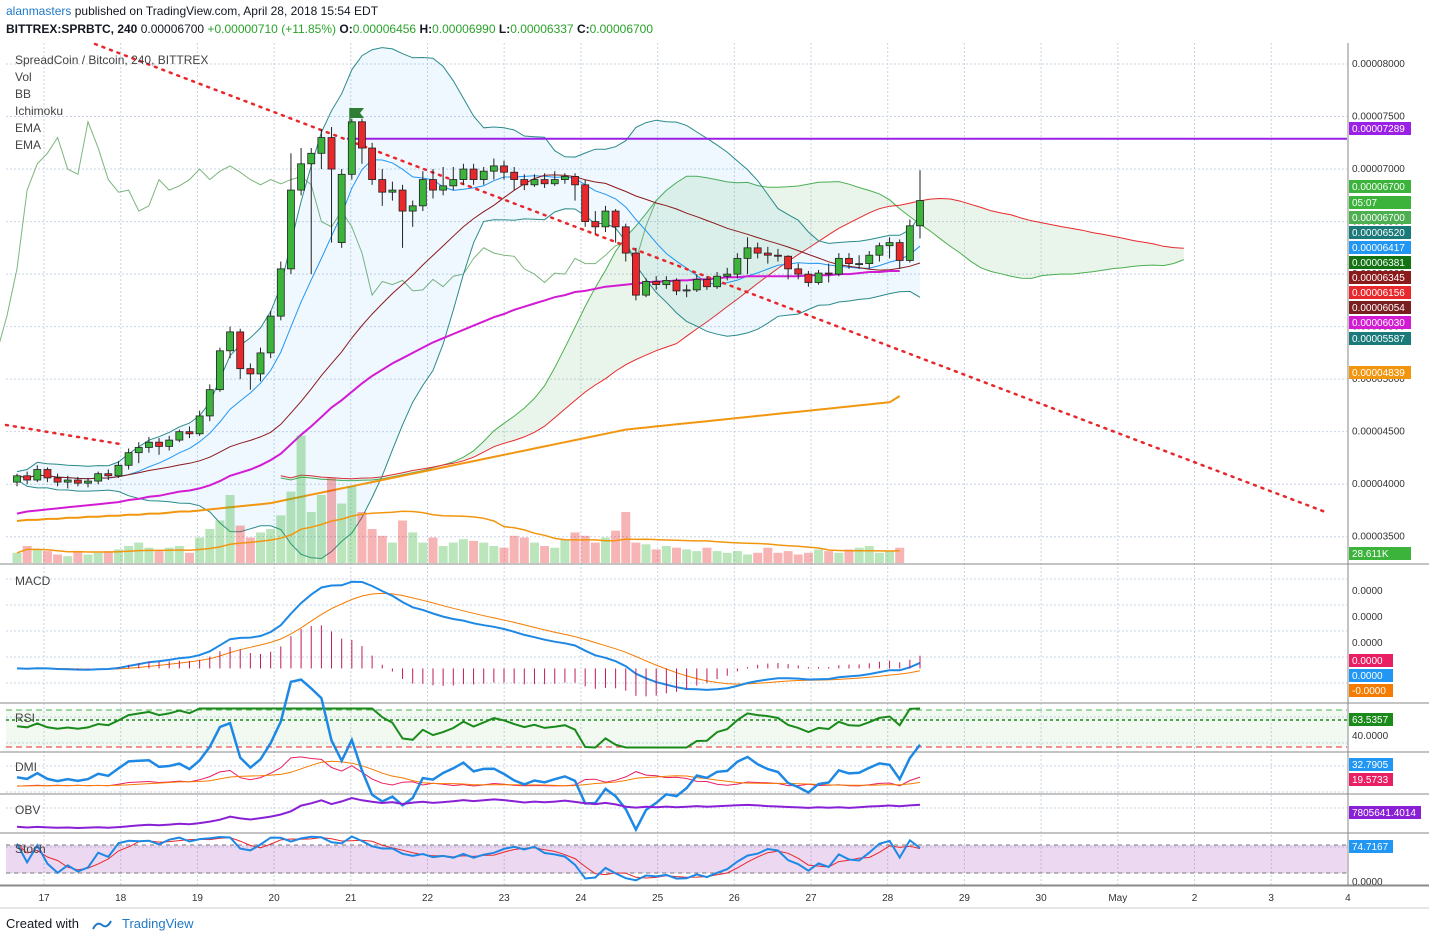  Describe the element at coordinates (505, 898) in the screenshot. I see `x-tick-label: 23` at that location.